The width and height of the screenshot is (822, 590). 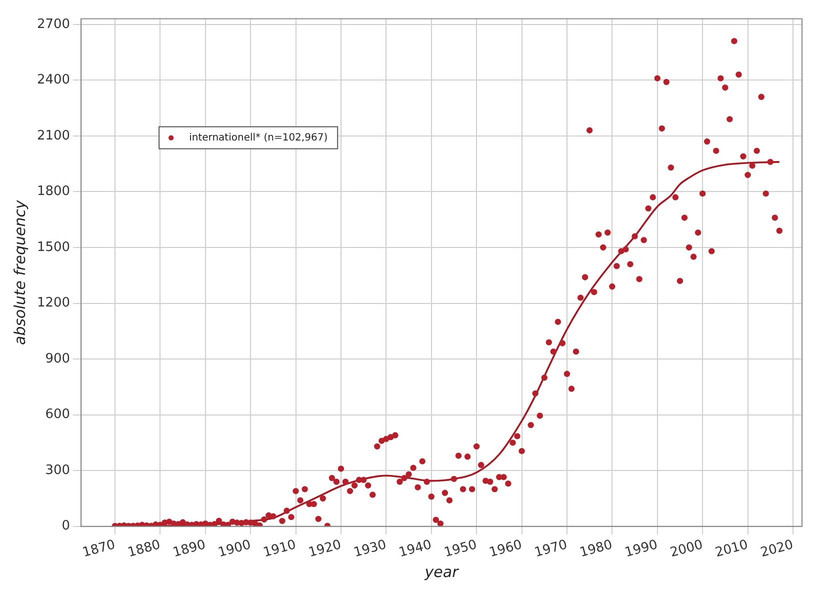 I want to click on x-tick-label: 1880, so click(x=144, y=549).